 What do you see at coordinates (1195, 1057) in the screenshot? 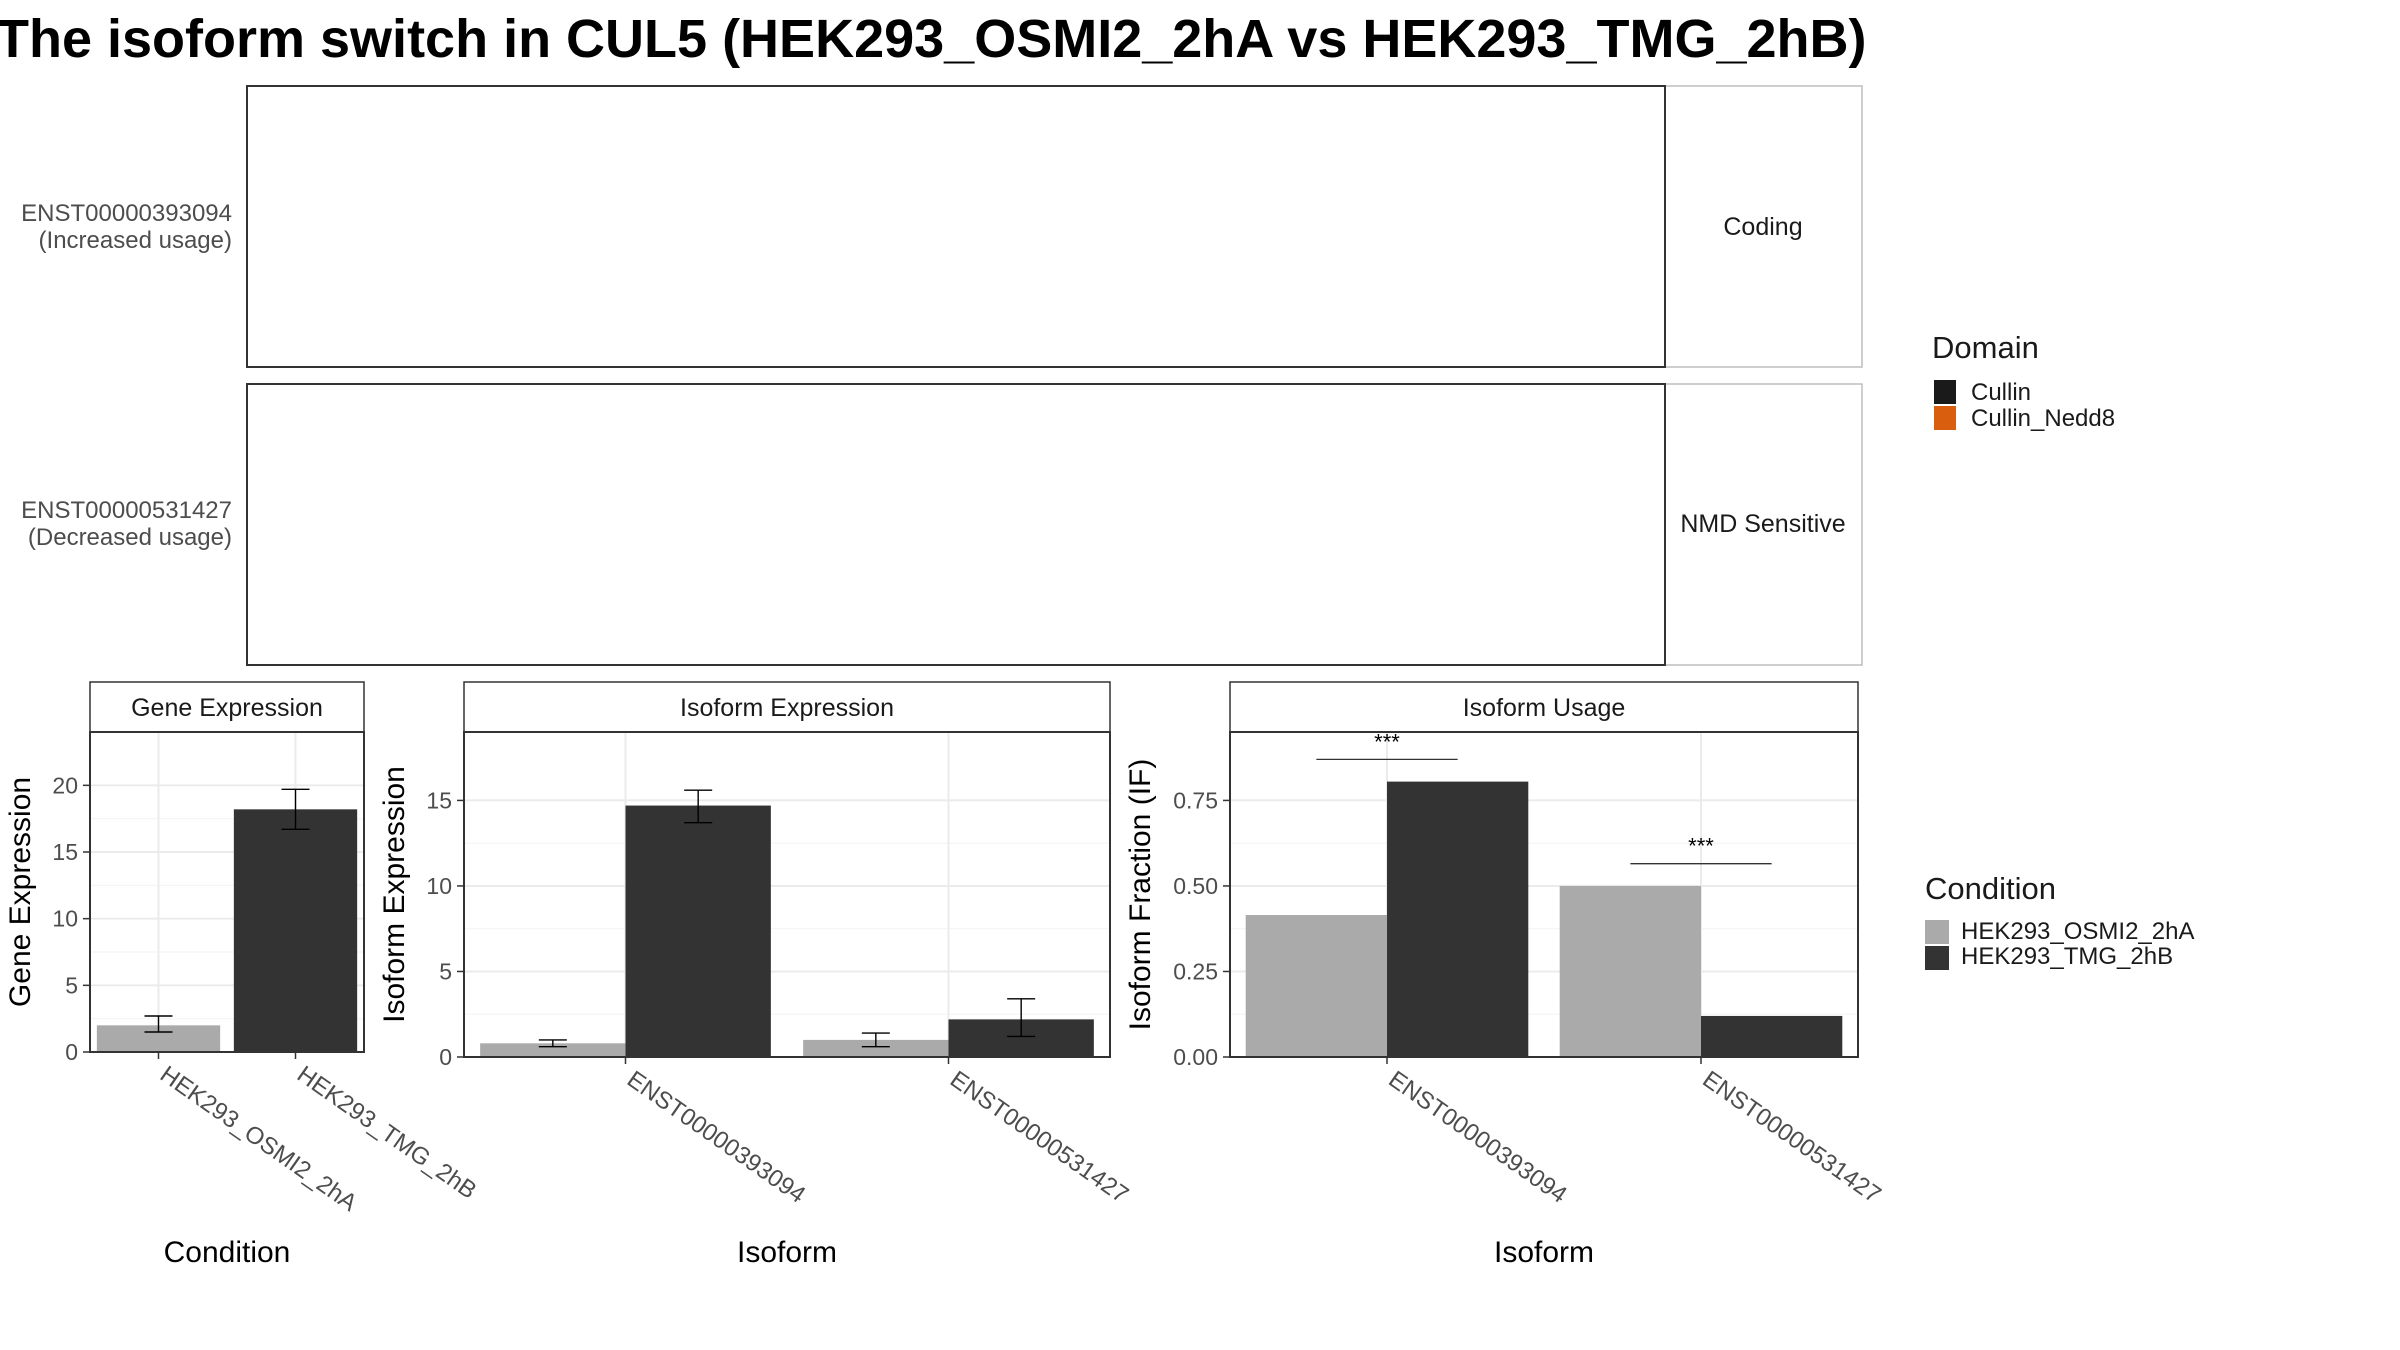
I see `y-tick-label: 0.00` at bounding box center [1195, 1057].